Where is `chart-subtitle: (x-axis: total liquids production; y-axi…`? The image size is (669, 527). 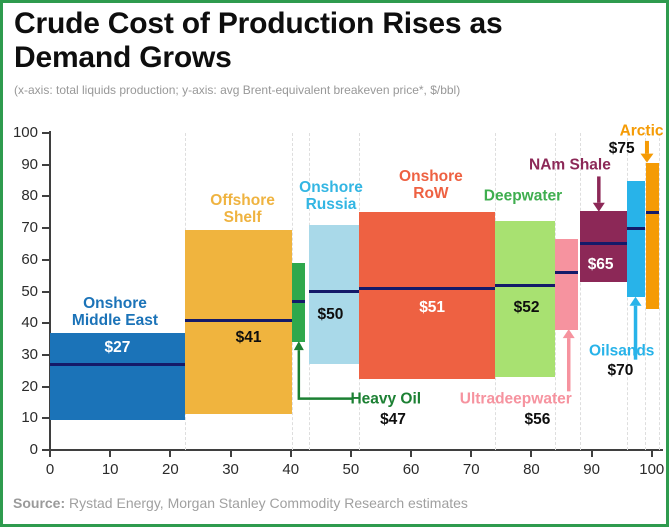 chart-subtitle: (x-axis: total liquids production; y-axi… is located at coordinates (237, 90).